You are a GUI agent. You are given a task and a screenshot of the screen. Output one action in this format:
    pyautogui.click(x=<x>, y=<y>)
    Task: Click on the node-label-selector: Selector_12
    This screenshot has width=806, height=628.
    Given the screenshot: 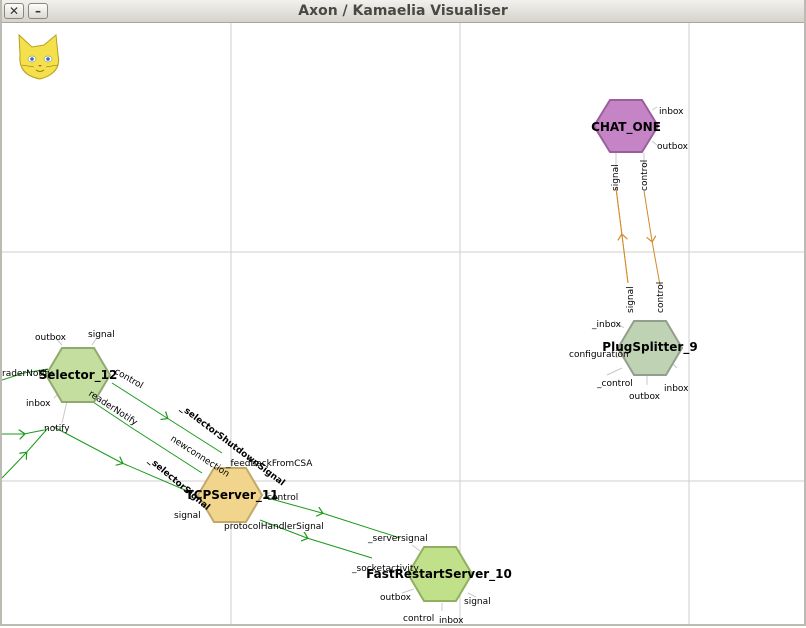 What is the action you would take?
    pyautogui.click(x=78, y=375)
    